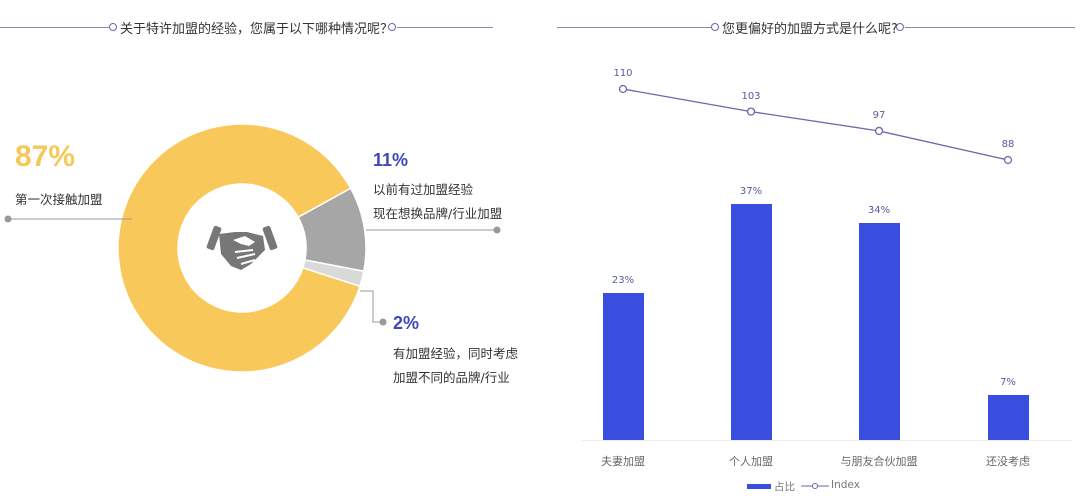 The width and height of the screenshot is (1080, 503). I want to click on bar-value-label: 34%, so click(879, 211).